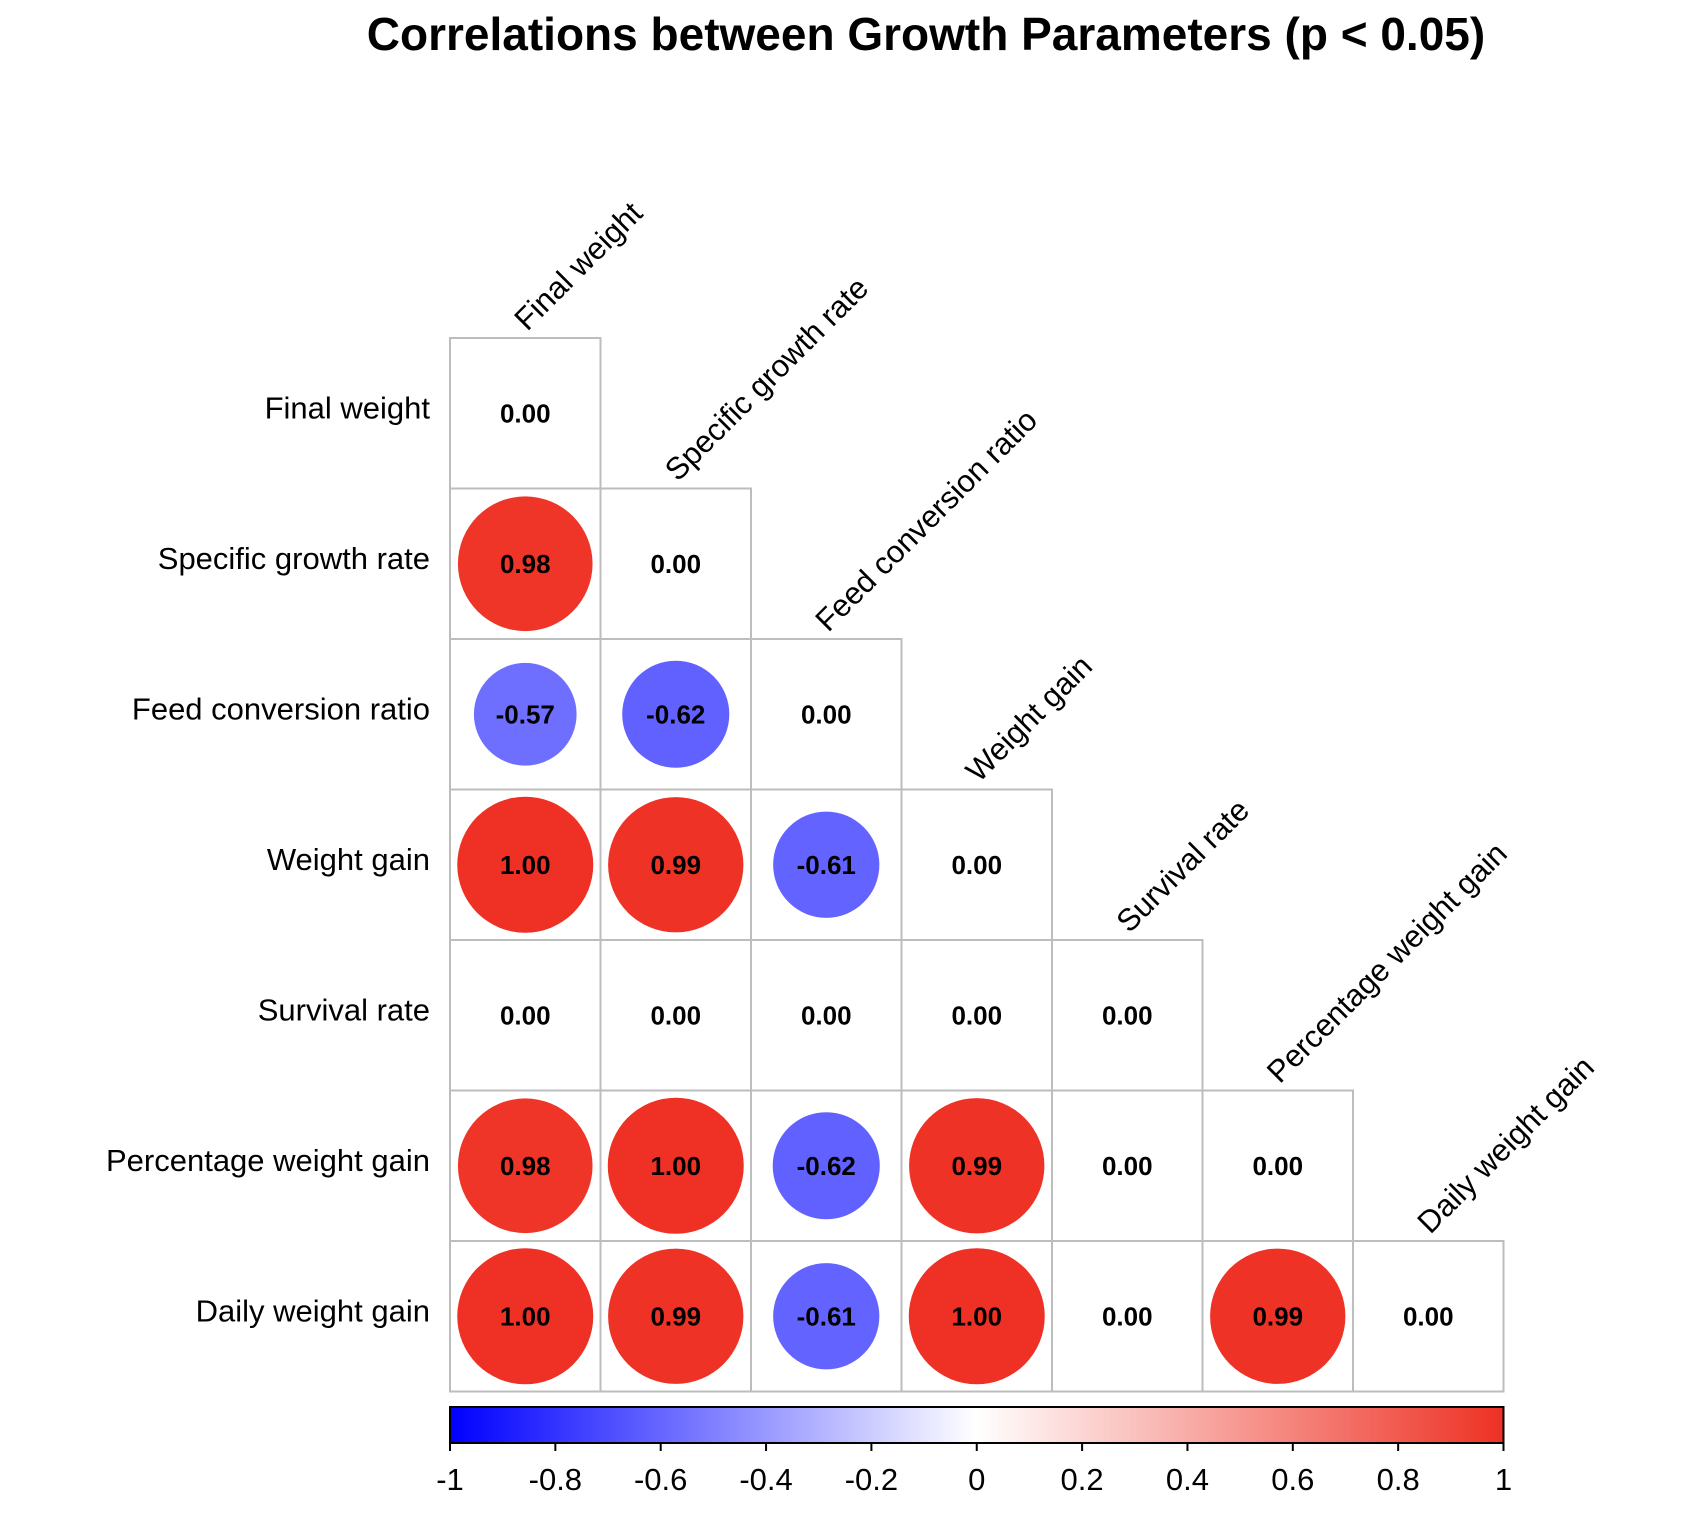 The image size is (1702, 1520). What do you see at coordinates (974, 1451) in the screenshot?
I see `colorbar: -1 -0.8 -0.6 -0.4 -0.2 0 0.2 0.4 0.6 0.8 1` at bounding box center [974, 1451].